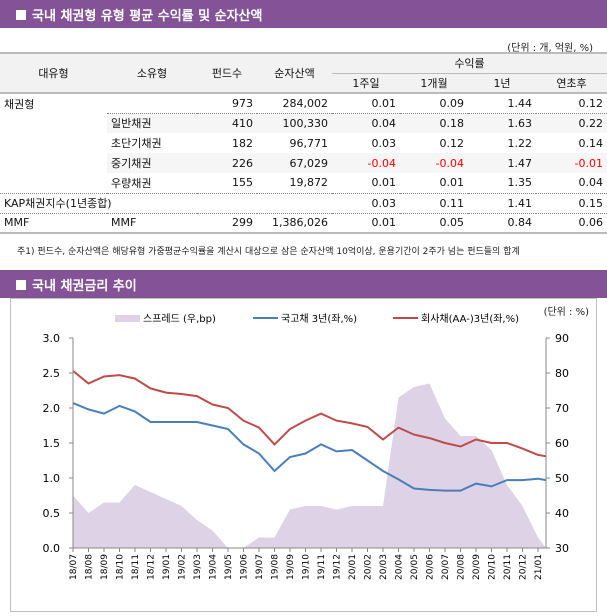 Image resolution: width=607 pixels, height=616 pixels. What do you see at coordinates (179, 319) in the screenshot?
I see `legend-label: 스프레드 (우,bp)` at bounding box center [179, 319].